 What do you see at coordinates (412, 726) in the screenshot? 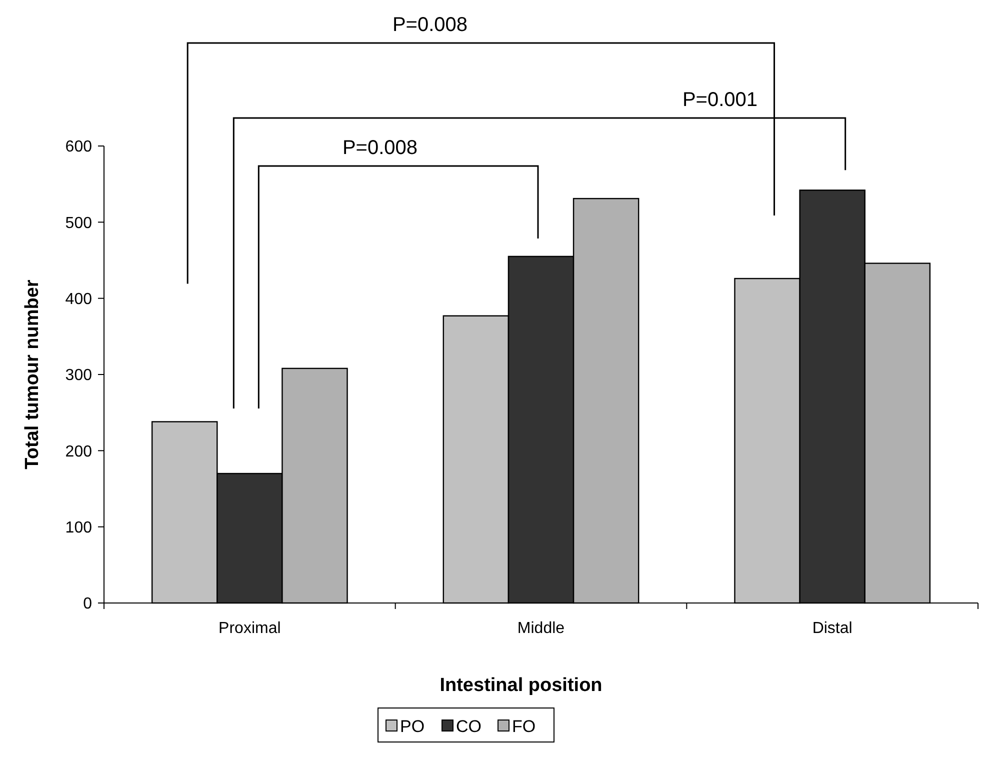
I see `legend-label: PO` at bounding box center [412, 726].